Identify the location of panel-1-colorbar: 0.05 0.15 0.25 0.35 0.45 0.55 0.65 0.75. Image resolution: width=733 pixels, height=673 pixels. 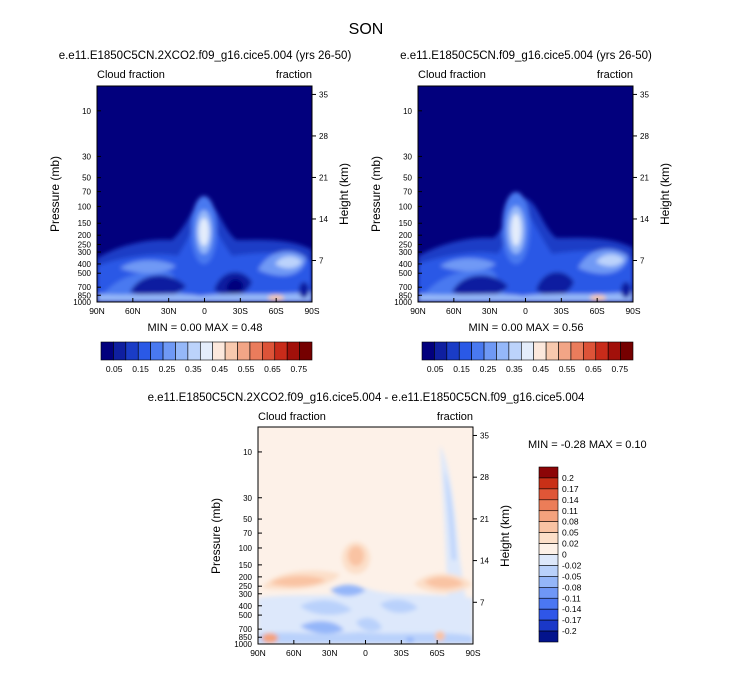
(206, 357).